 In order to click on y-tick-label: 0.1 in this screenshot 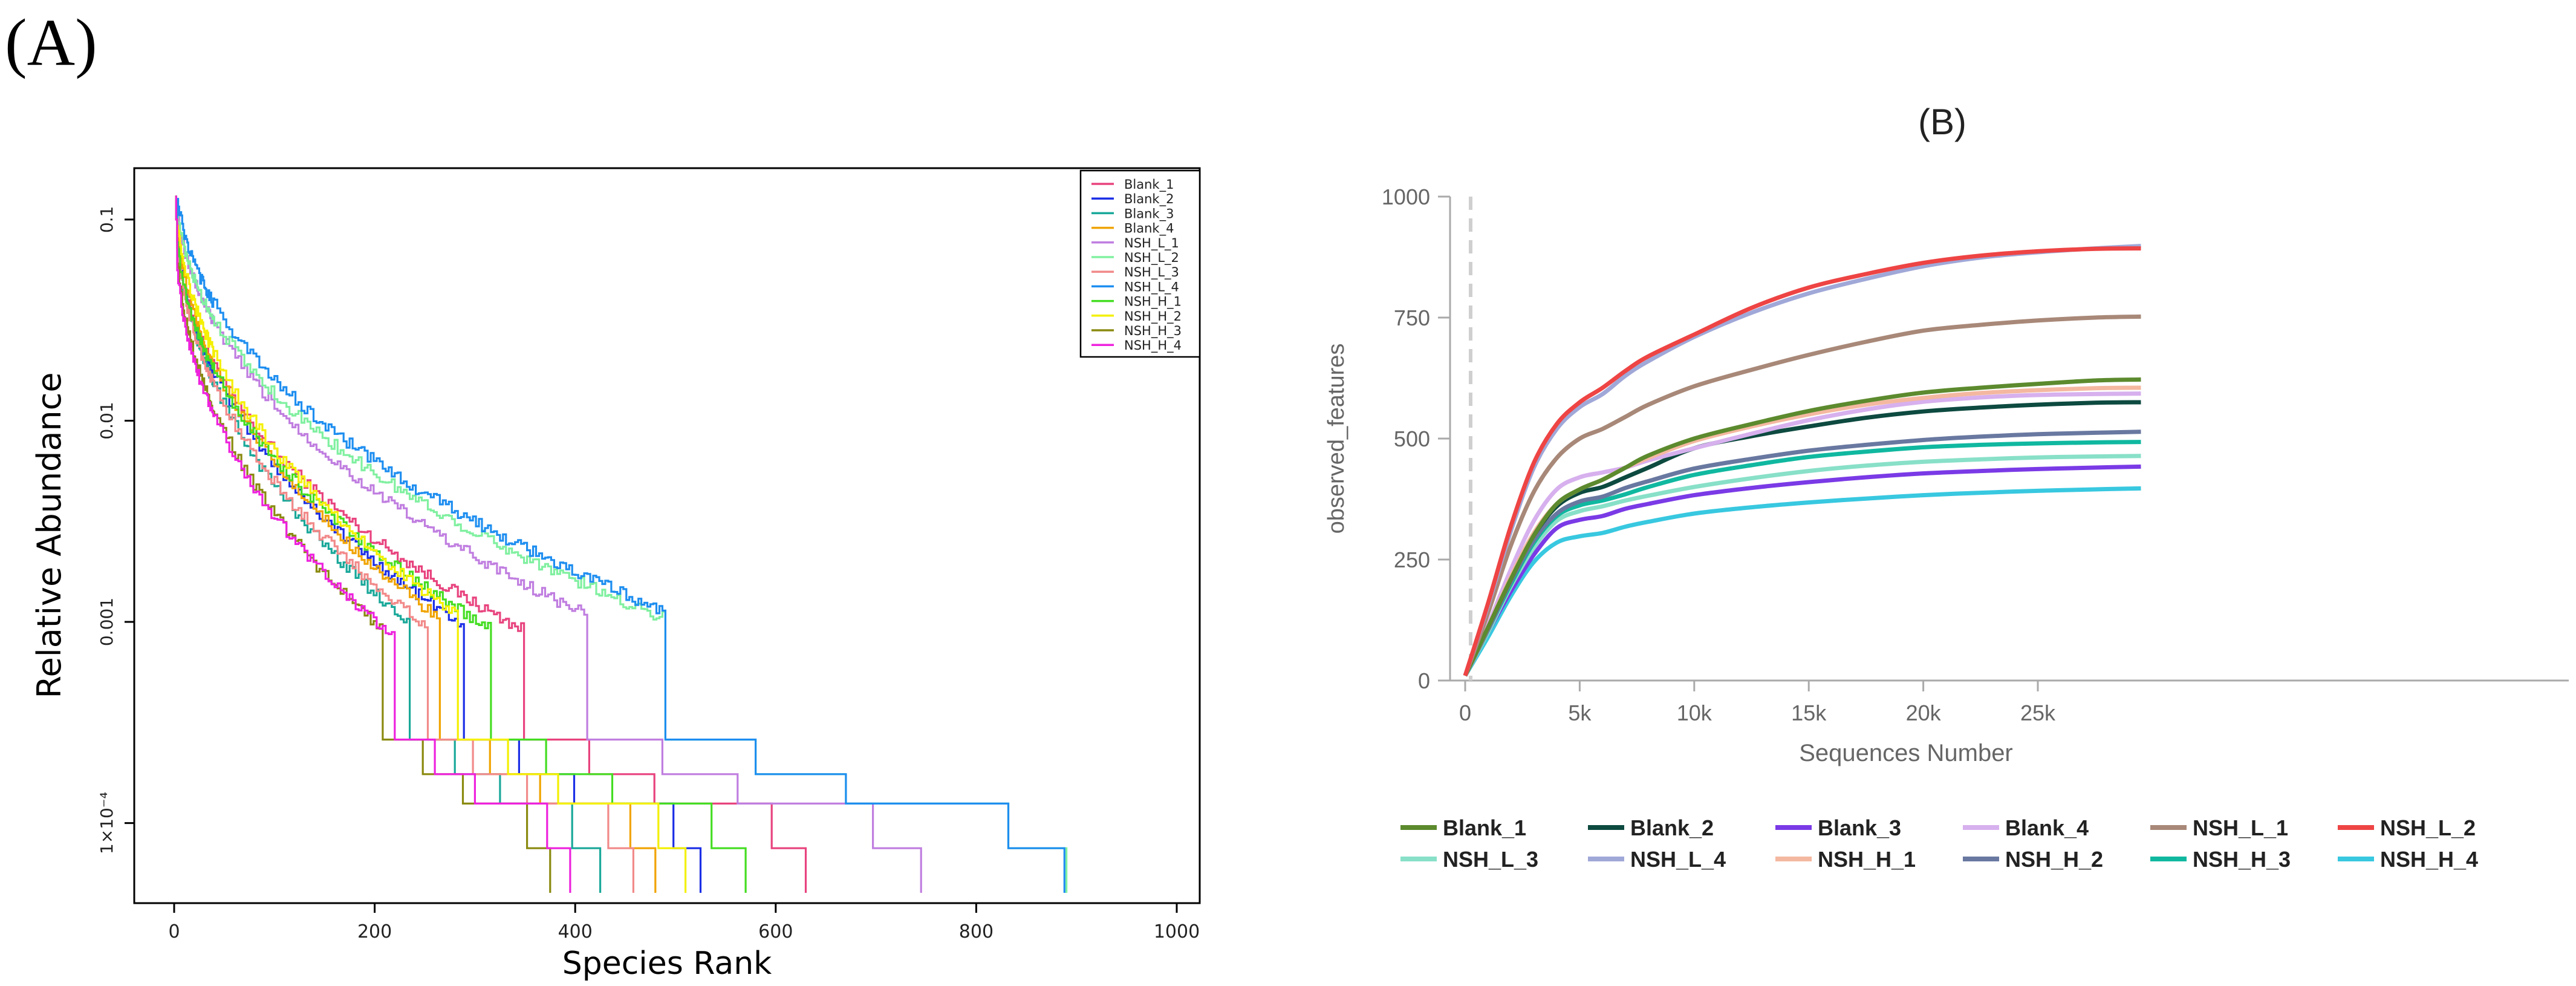, I will do `click(107, 219)`.